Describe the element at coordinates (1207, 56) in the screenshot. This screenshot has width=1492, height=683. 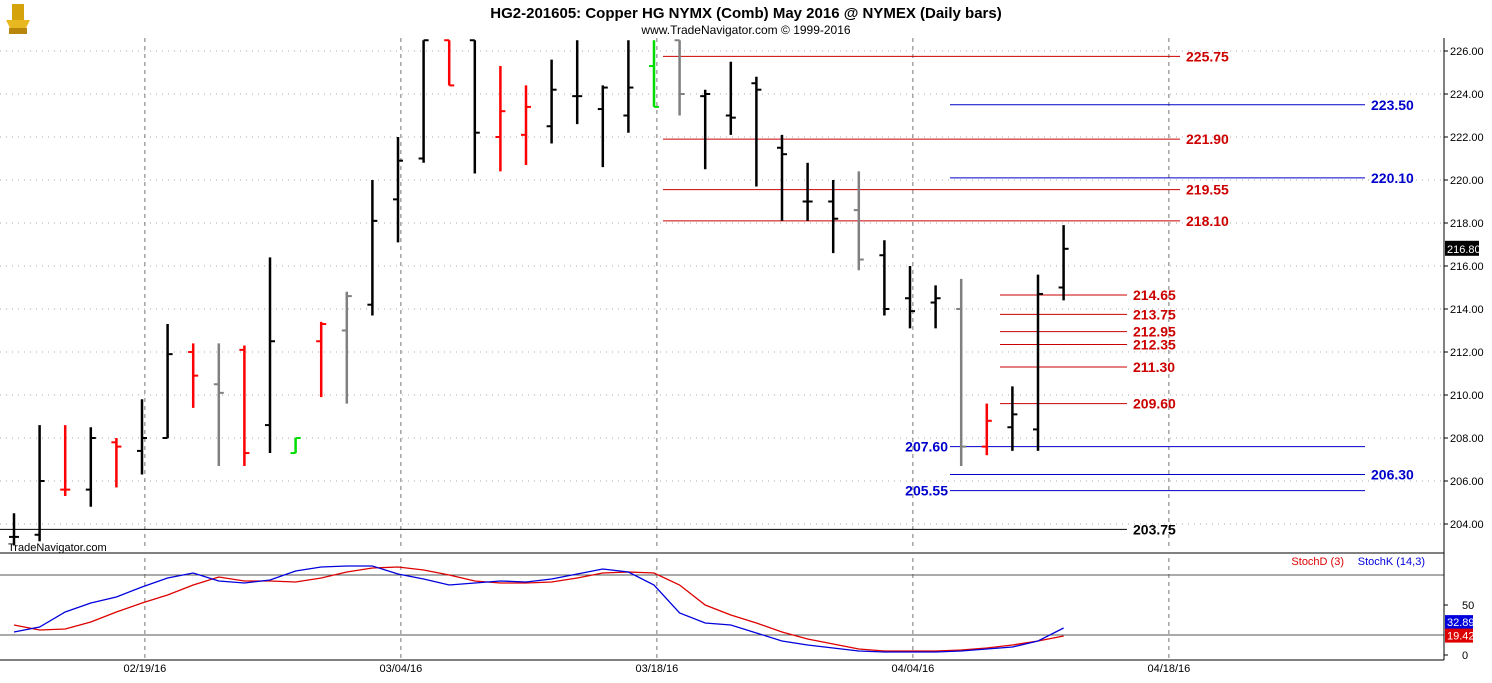
I see `level-label: 225.75` at that location.